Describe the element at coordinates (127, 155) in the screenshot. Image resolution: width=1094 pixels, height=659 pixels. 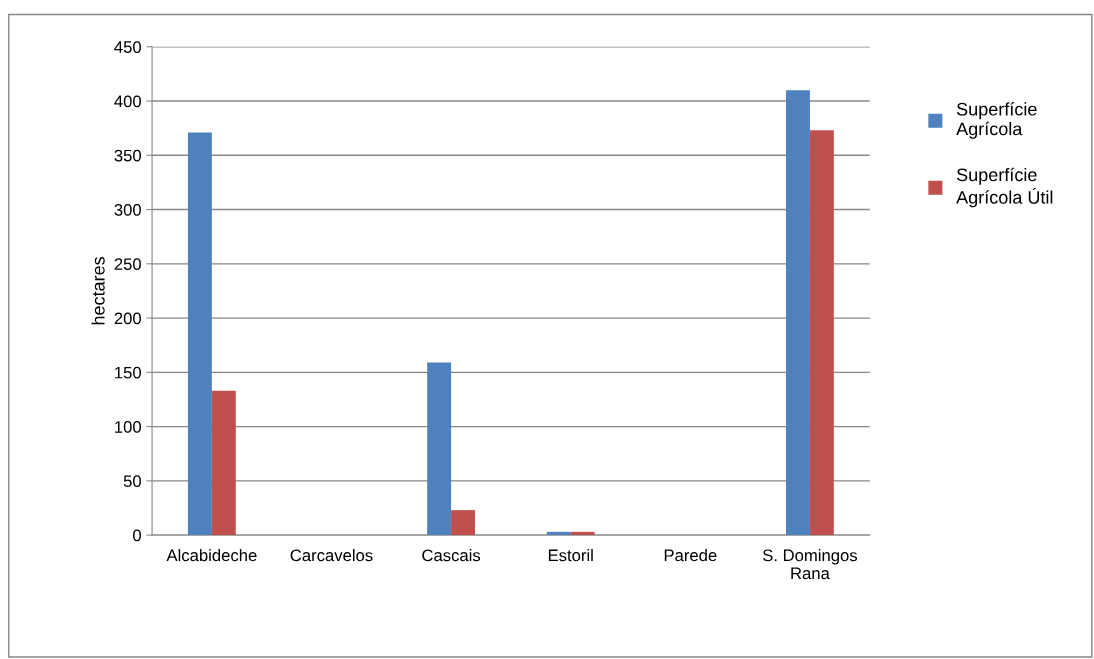
I see `y-tick-label: 350` at that location.